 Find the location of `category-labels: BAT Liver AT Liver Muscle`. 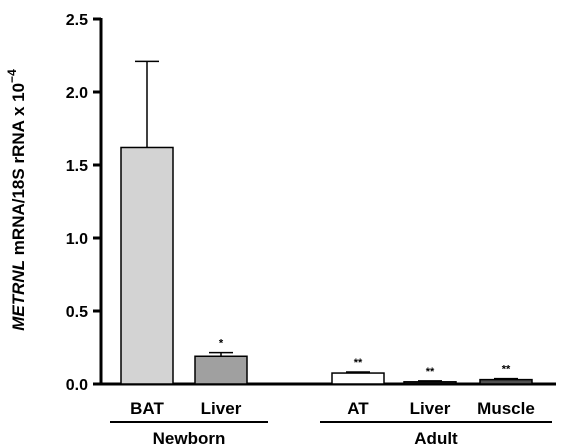

category-labels: BAT Liver AT Liver Muscle is located at coordinates (332, 408).